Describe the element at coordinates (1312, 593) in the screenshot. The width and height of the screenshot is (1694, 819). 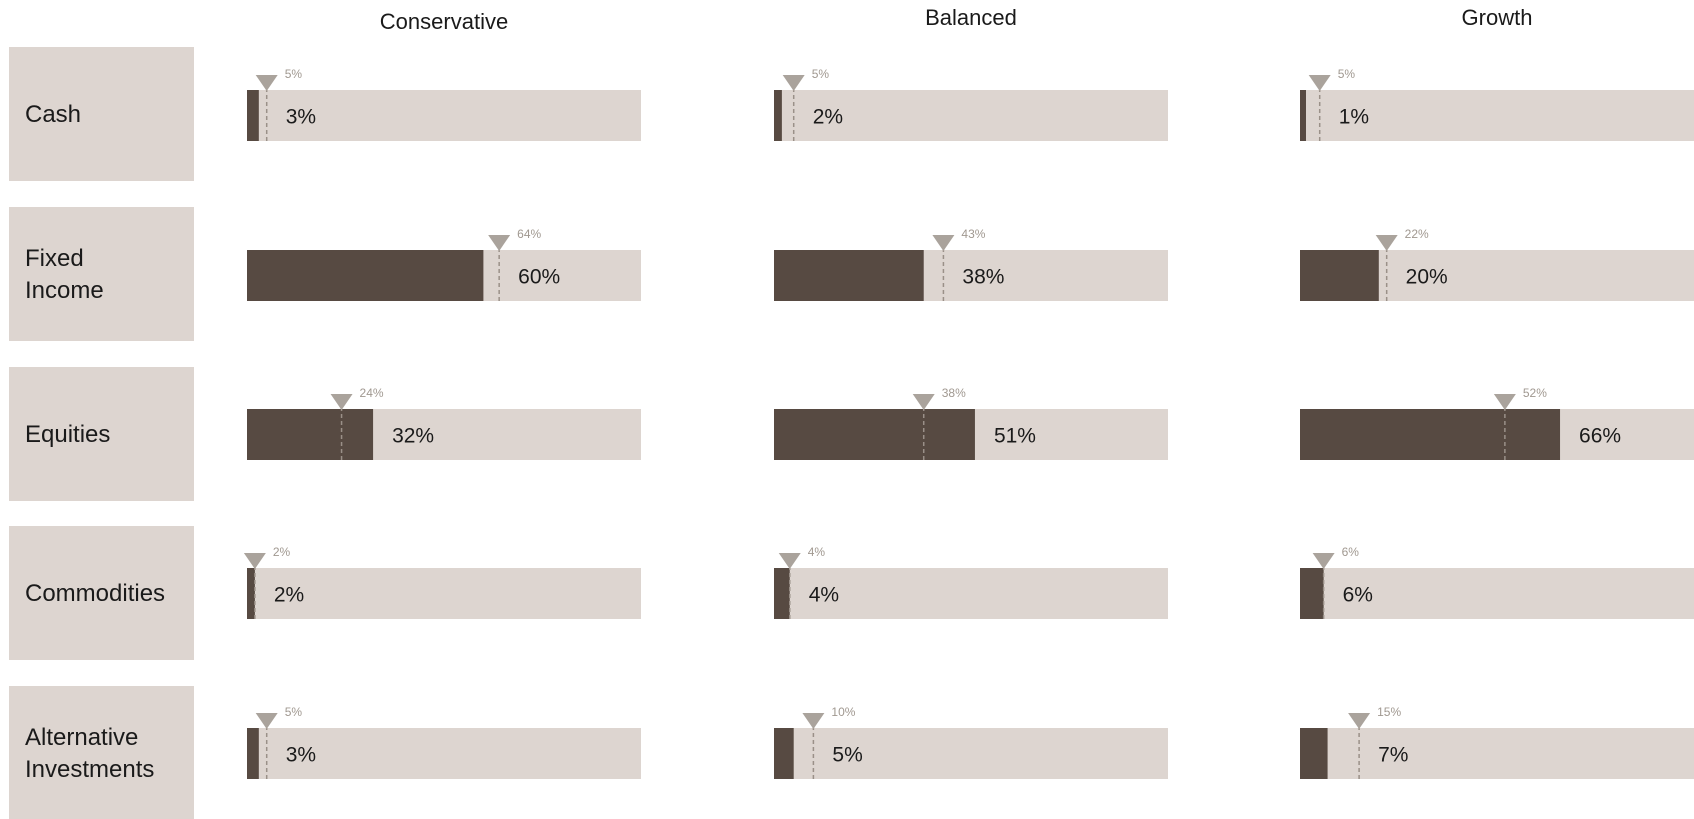
I see `bar-fill-growth-commodities` at that location.